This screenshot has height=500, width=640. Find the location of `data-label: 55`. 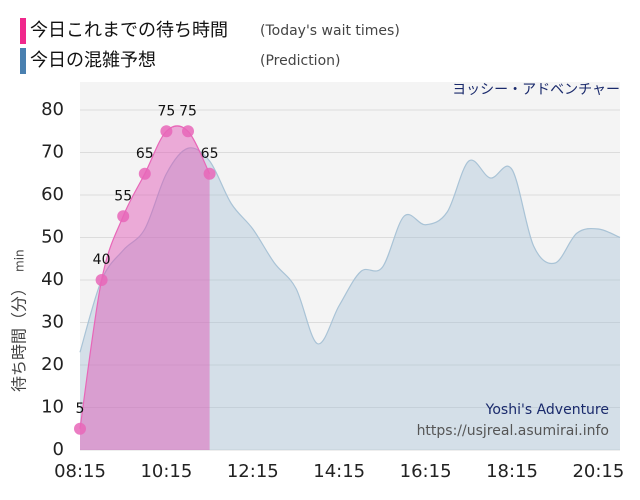

data-label: 55 is located at coordinates (123, 196).